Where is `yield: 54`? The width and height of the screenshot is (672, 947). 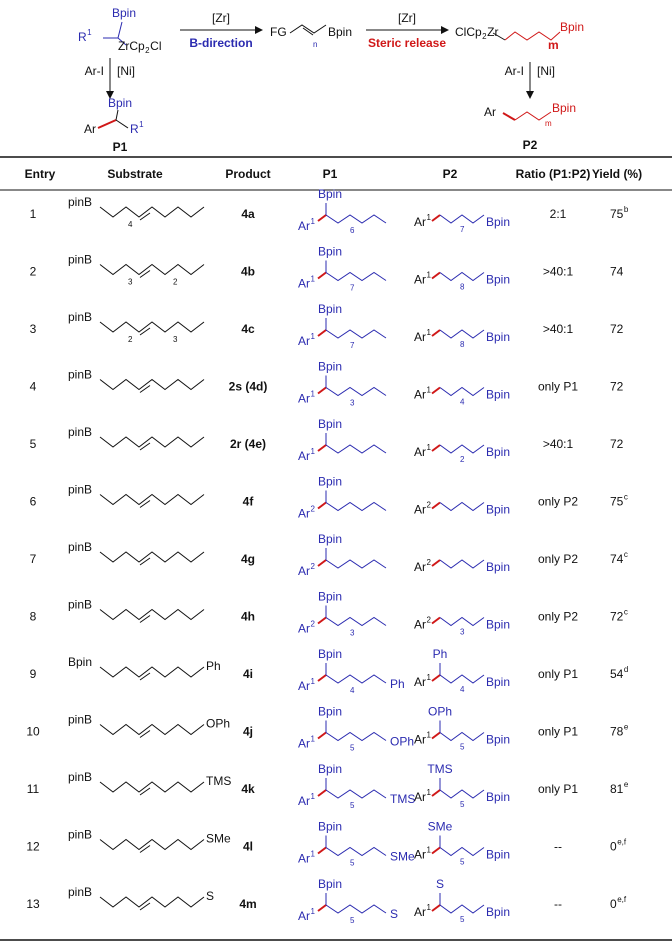
yield: 54 is located at coordinates (617, 674).